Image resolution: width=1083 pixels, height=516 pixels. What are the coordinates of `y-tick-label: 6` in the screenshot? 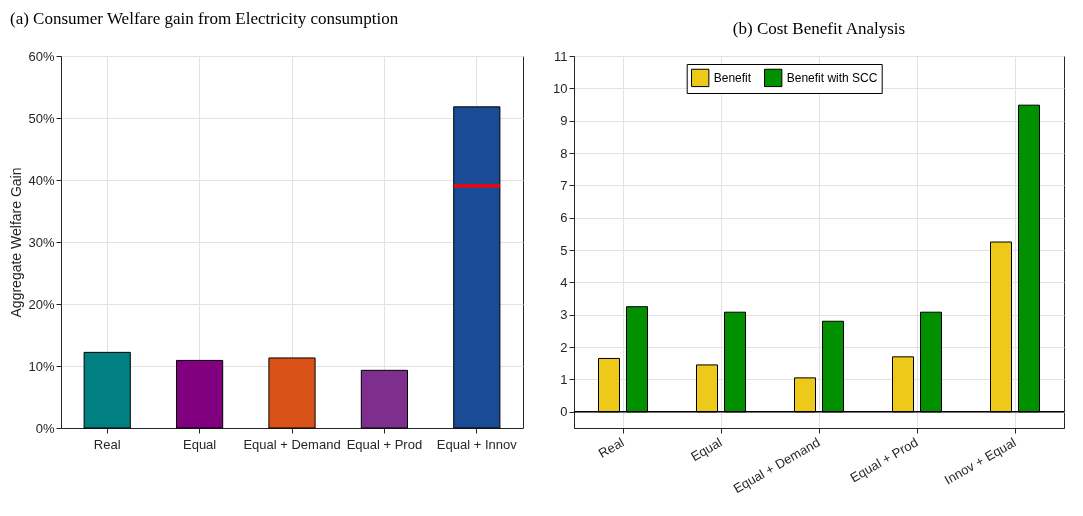 It's located at (564, 218).